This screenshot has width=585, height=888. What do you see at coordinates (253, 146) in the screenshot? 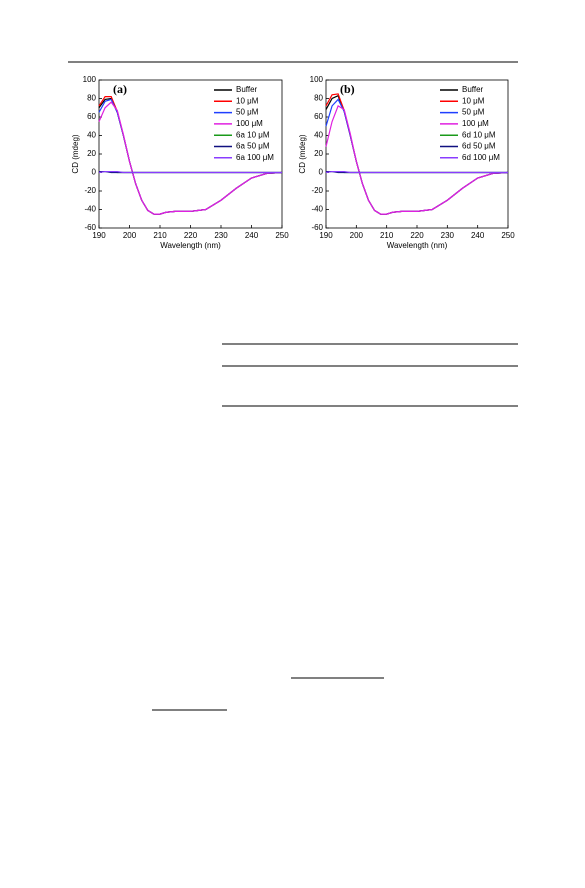
I see `legend-label: 6a 50 μM` at bounding box center [253, 146].